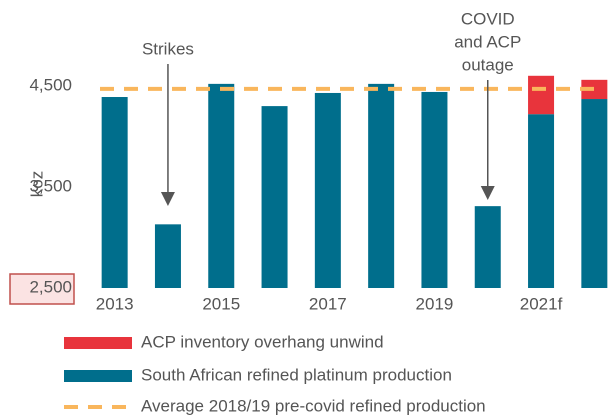 This screenshot has height=419, width=616. Describe the element at coordinates (262, 341) in the screenshot. I see `legend-label: ACP inventory overhang unwind` at that location.